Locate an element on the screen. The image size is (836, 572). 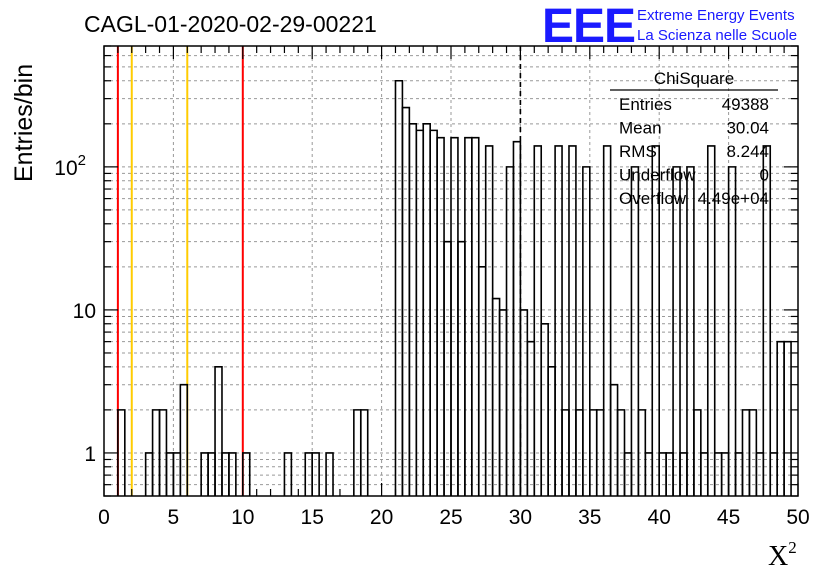
y-tick-label-base: 10 is located at coordinates (65, 168).